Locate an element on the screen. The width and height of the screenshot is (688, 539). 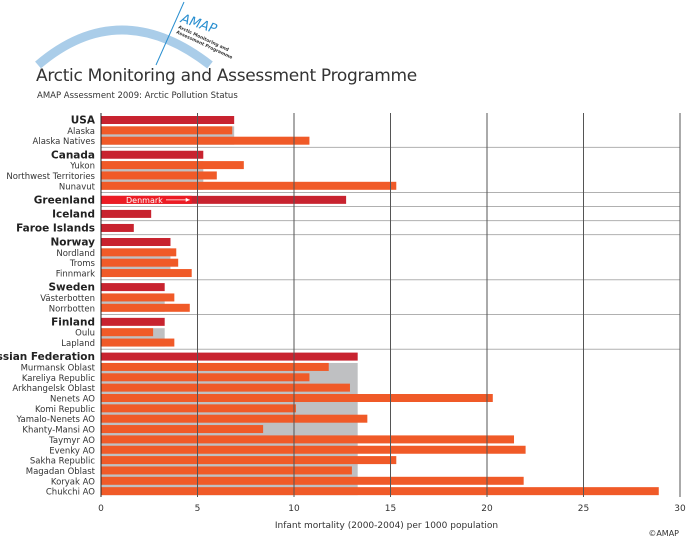
group-label: Russian Federation is located at coordinates (47, 357).